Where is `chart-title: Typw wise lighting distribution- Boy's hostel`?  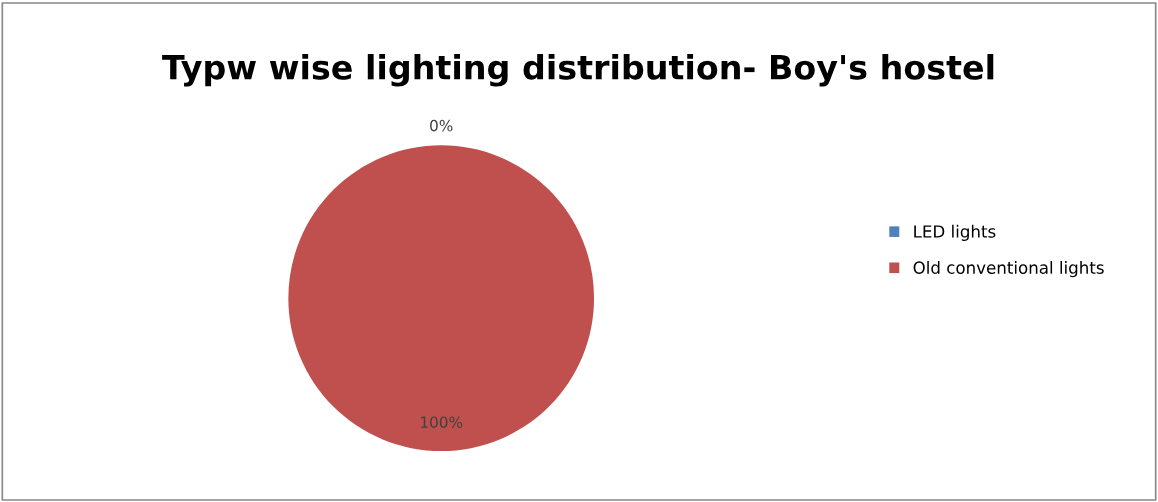
chart-title: Typw wise lighting distribution- Boy's hostel is located at coordinates (578, 70).